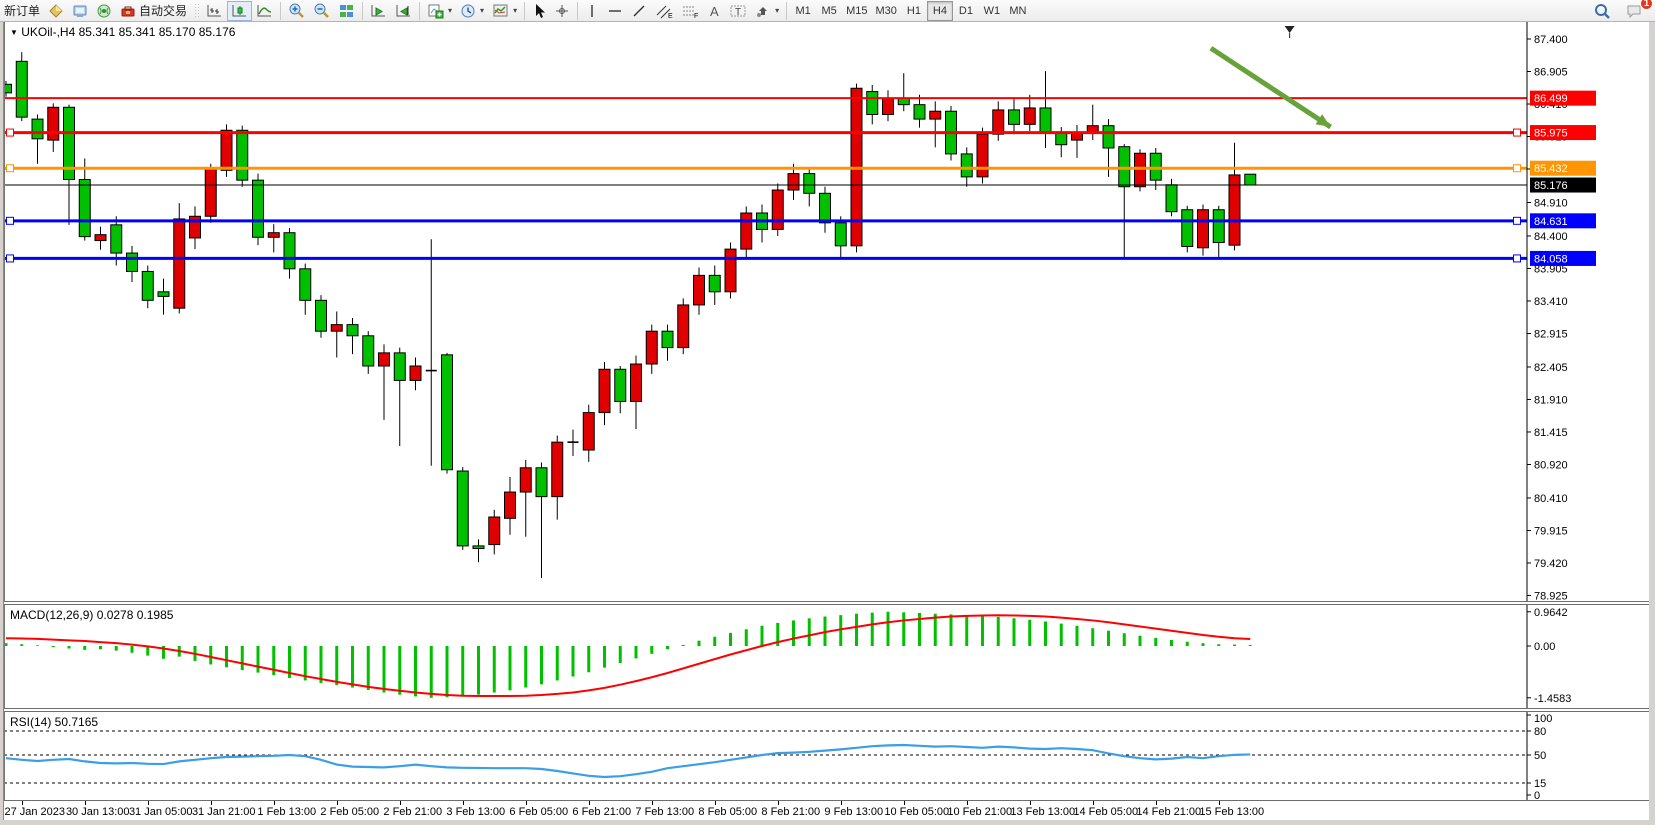 This screenshot has height=825, width=1655. I want to click on timeframe-m1: M1, so click(803, 10).